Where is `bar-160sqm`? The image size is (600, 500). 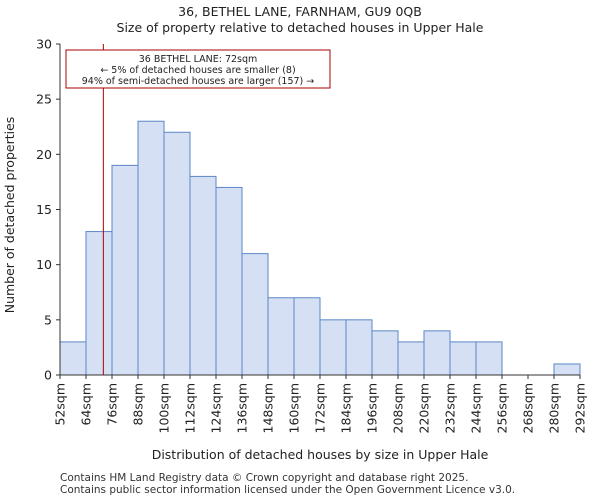
bar-160sqm is located at coordinates (307, 336).